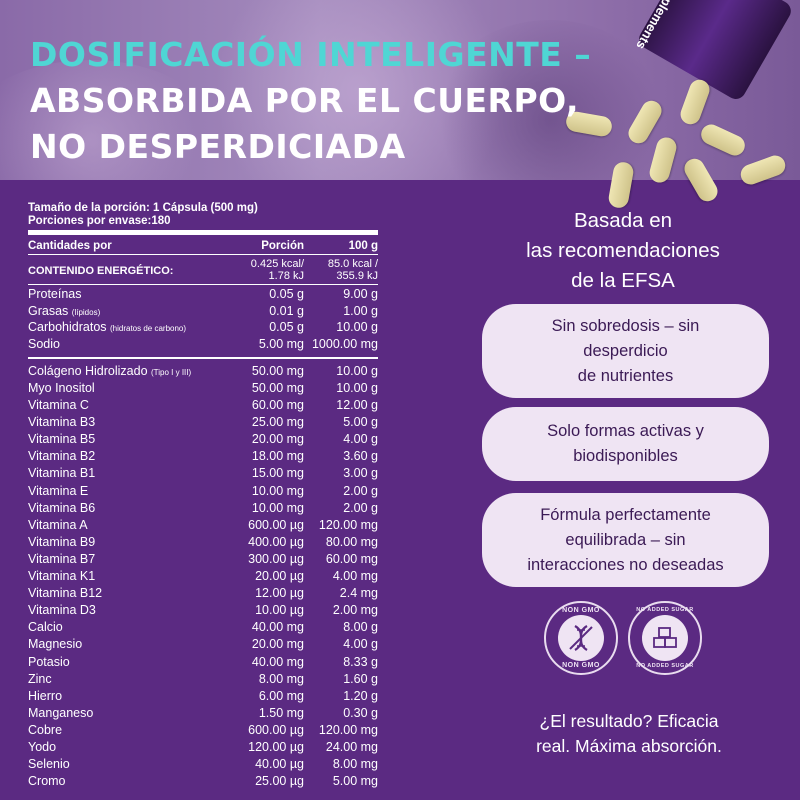  What do you see at coordinates (62, 456) in the screenshot?
I see `nutrient-label: Vitamina B2` at bounding box center [62, 456].